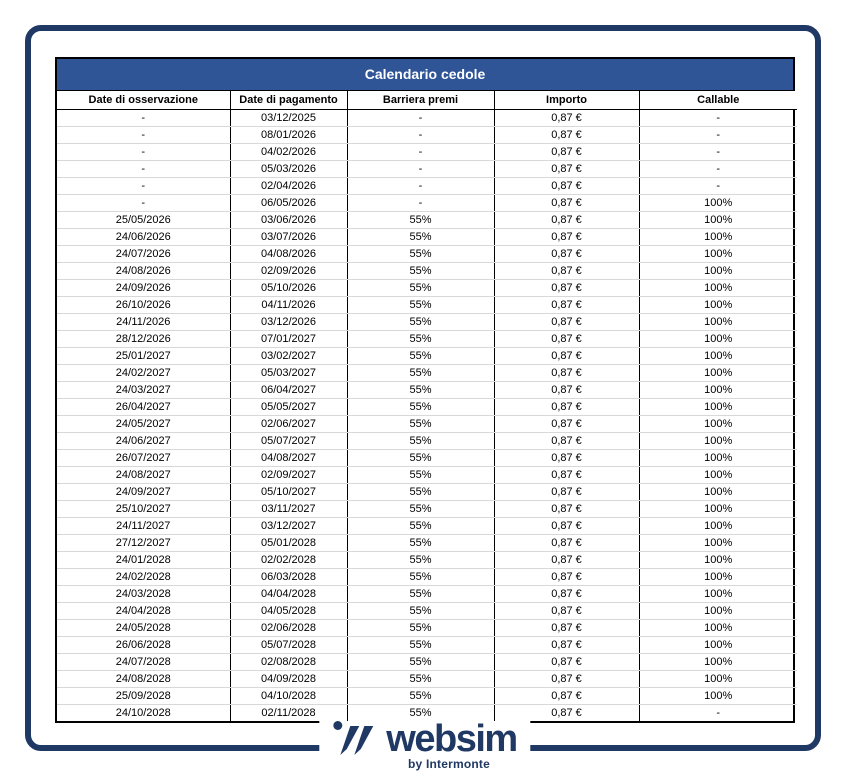  I want to click on table-cell: 24/06/2027, so click(144, 441).